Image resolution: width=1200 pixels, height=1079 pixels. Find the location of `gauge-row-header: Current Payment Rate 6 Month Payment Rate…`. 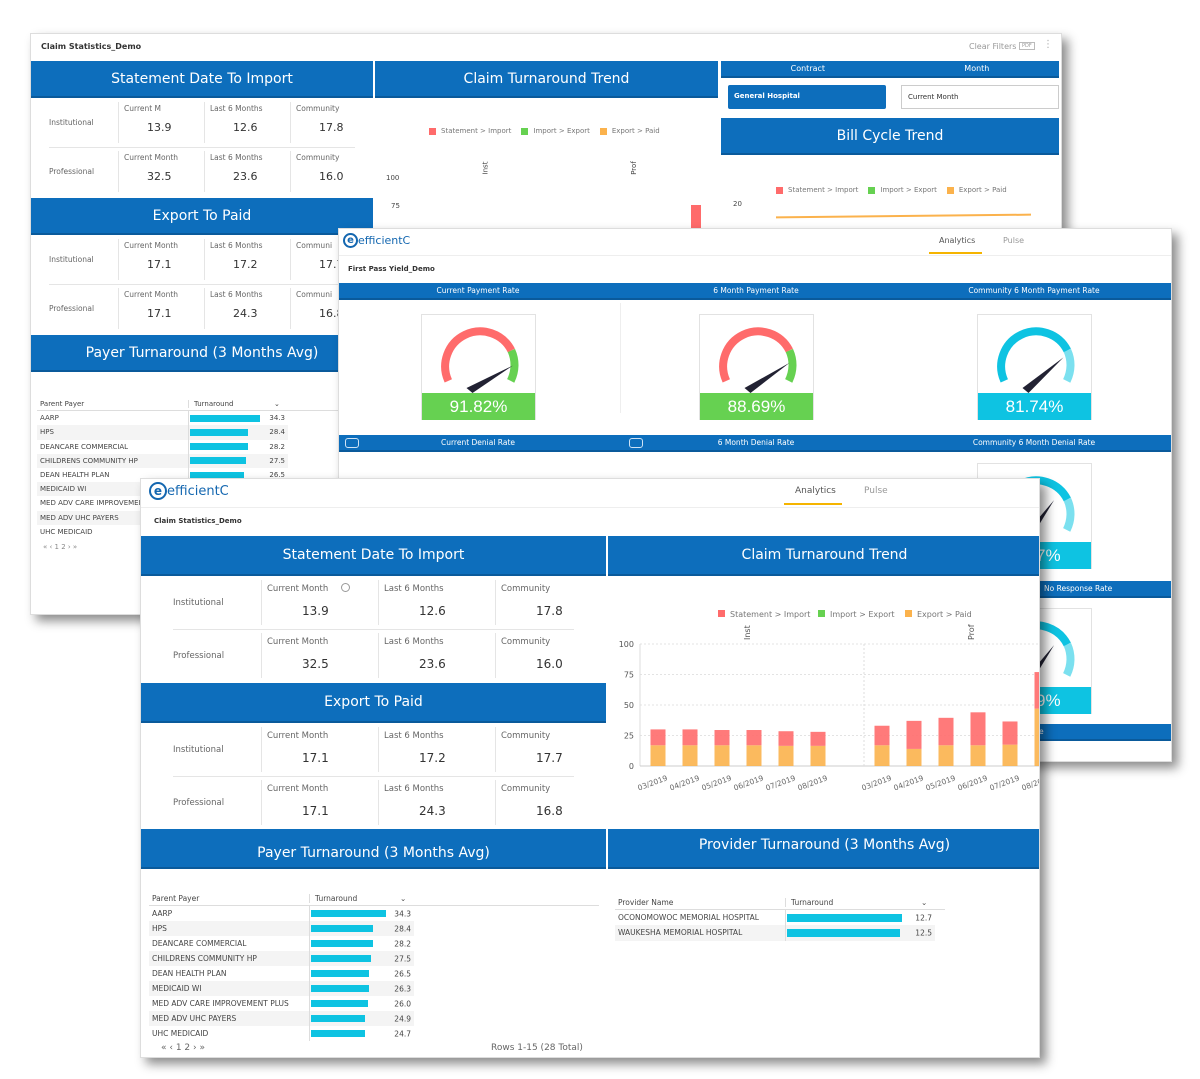

gauge-row-header: Current Payment Rate 6 Month Payment Rate… is located at coordinates (755, 291).